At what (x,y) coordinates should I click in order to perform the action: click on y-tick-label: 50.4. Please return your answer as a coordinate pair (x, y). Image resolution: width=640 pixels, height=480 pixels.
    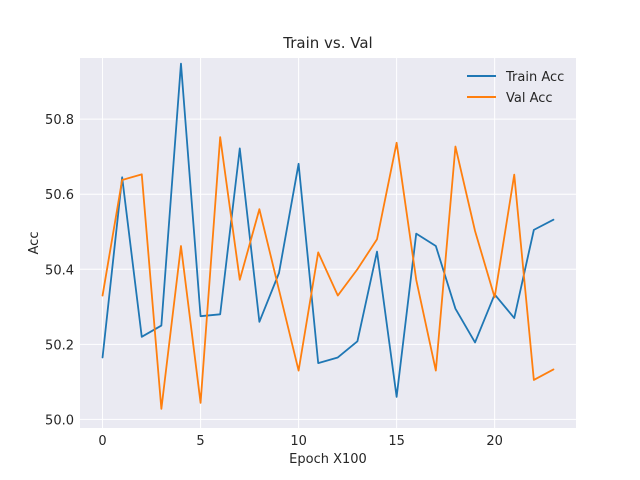
    Looking at the image, I should click on (59, 270).